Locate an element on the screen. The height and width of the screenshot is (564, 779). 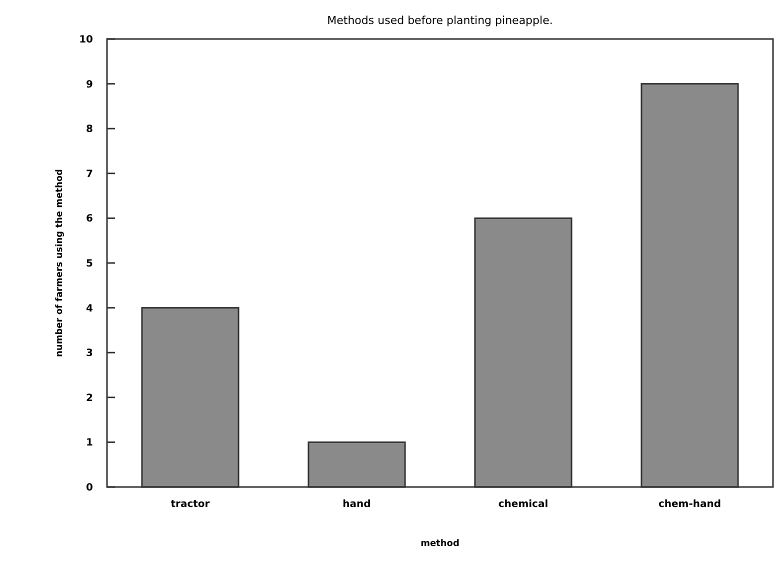
y-tick-label: 5 is located at coordinates (90, 264).